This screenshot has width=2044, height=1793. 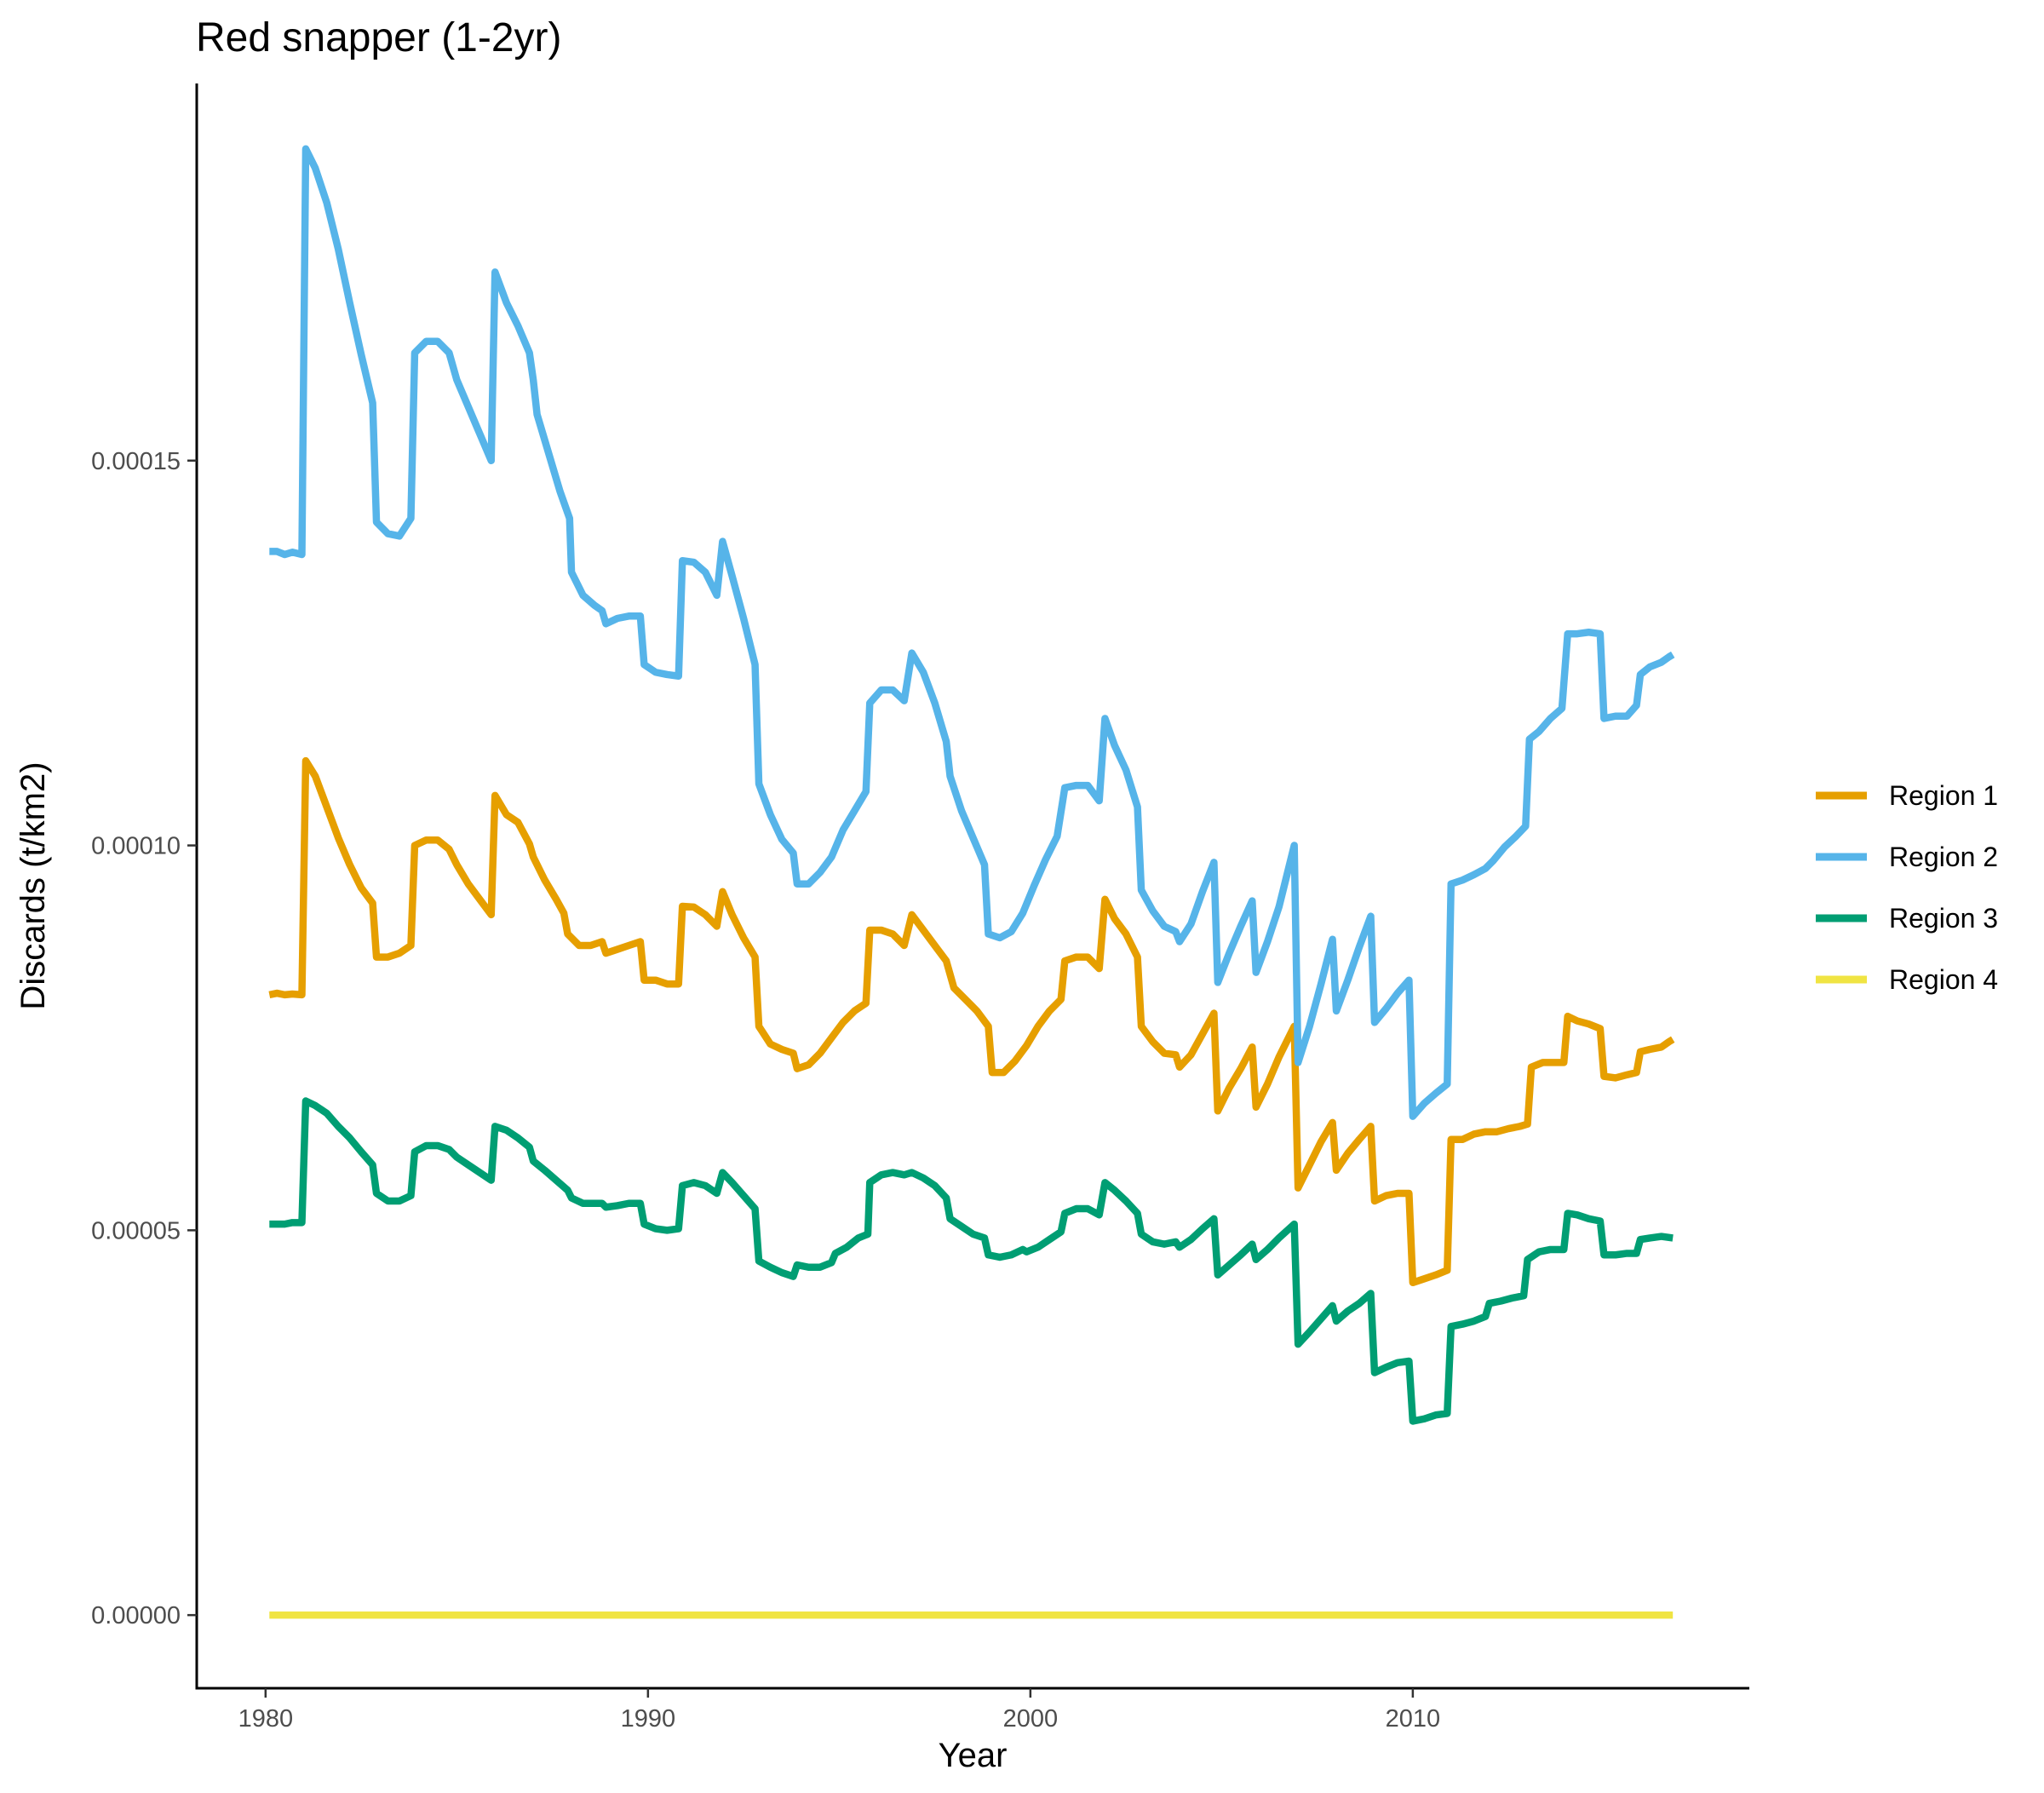 What do you see at coordinates (1943, 980) in the screenshot?
I see `legend-label: Region 4` at bounding box center [1943, 980].